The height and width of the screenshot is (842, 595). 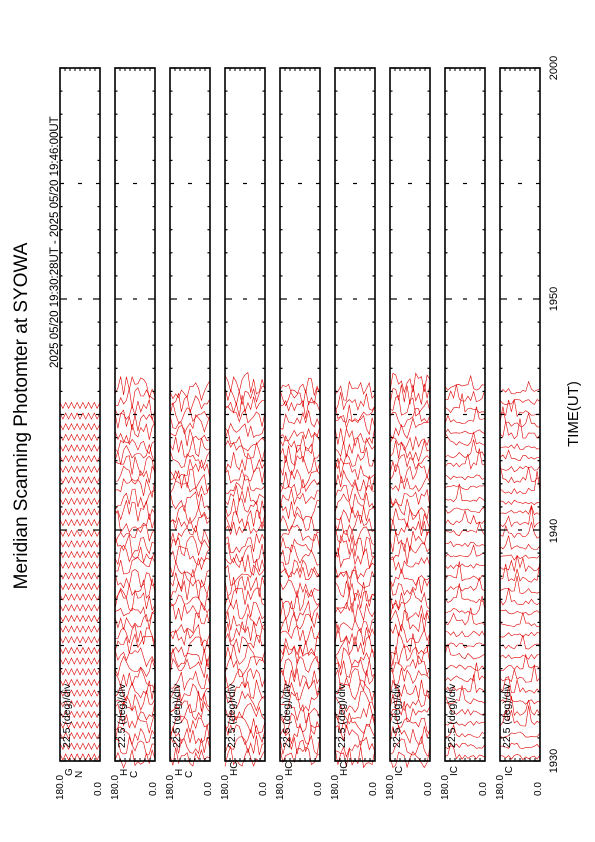 I want to click on panel-label: HC, so click(x=344, y=769).